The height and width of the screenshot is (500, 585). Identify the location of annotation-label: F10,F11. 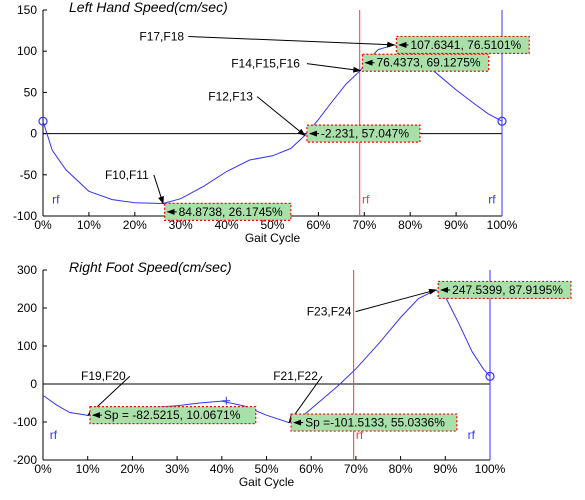
(127, 175).